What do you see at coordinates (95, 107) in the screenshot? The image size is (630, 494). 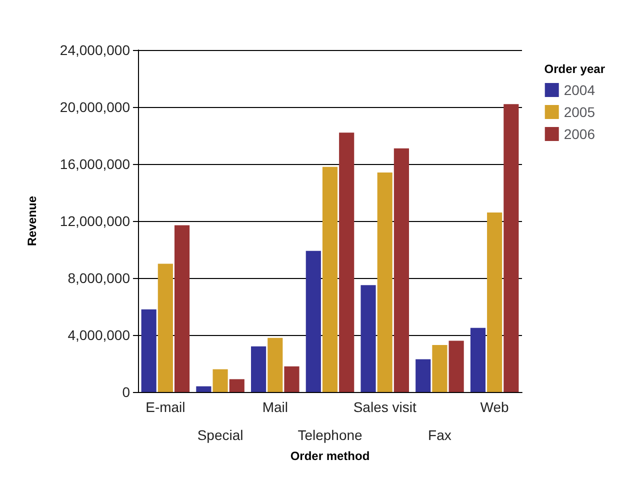 I see `y-tick-label: 20,000,000` at bounding box center [95, 107].